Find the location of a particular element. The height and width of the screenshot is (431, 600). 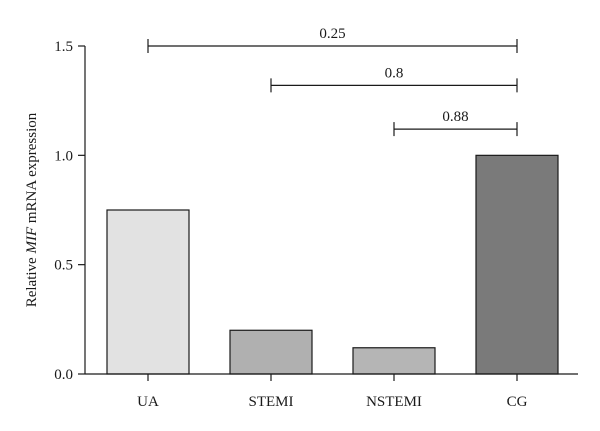

bar-ua is located at coordinates (148, 292).